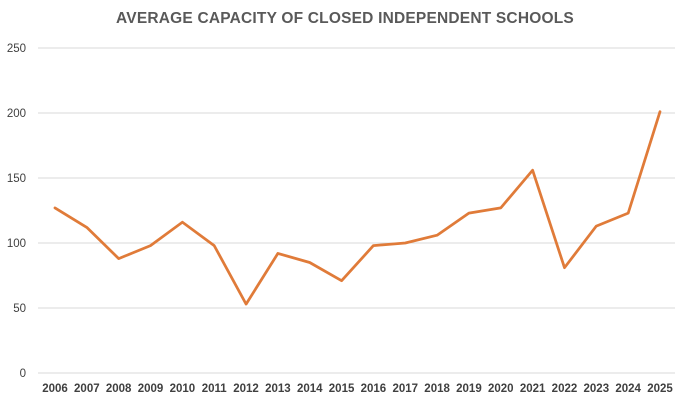  I want to click on y-tick-label: 50, so click(19, 309).